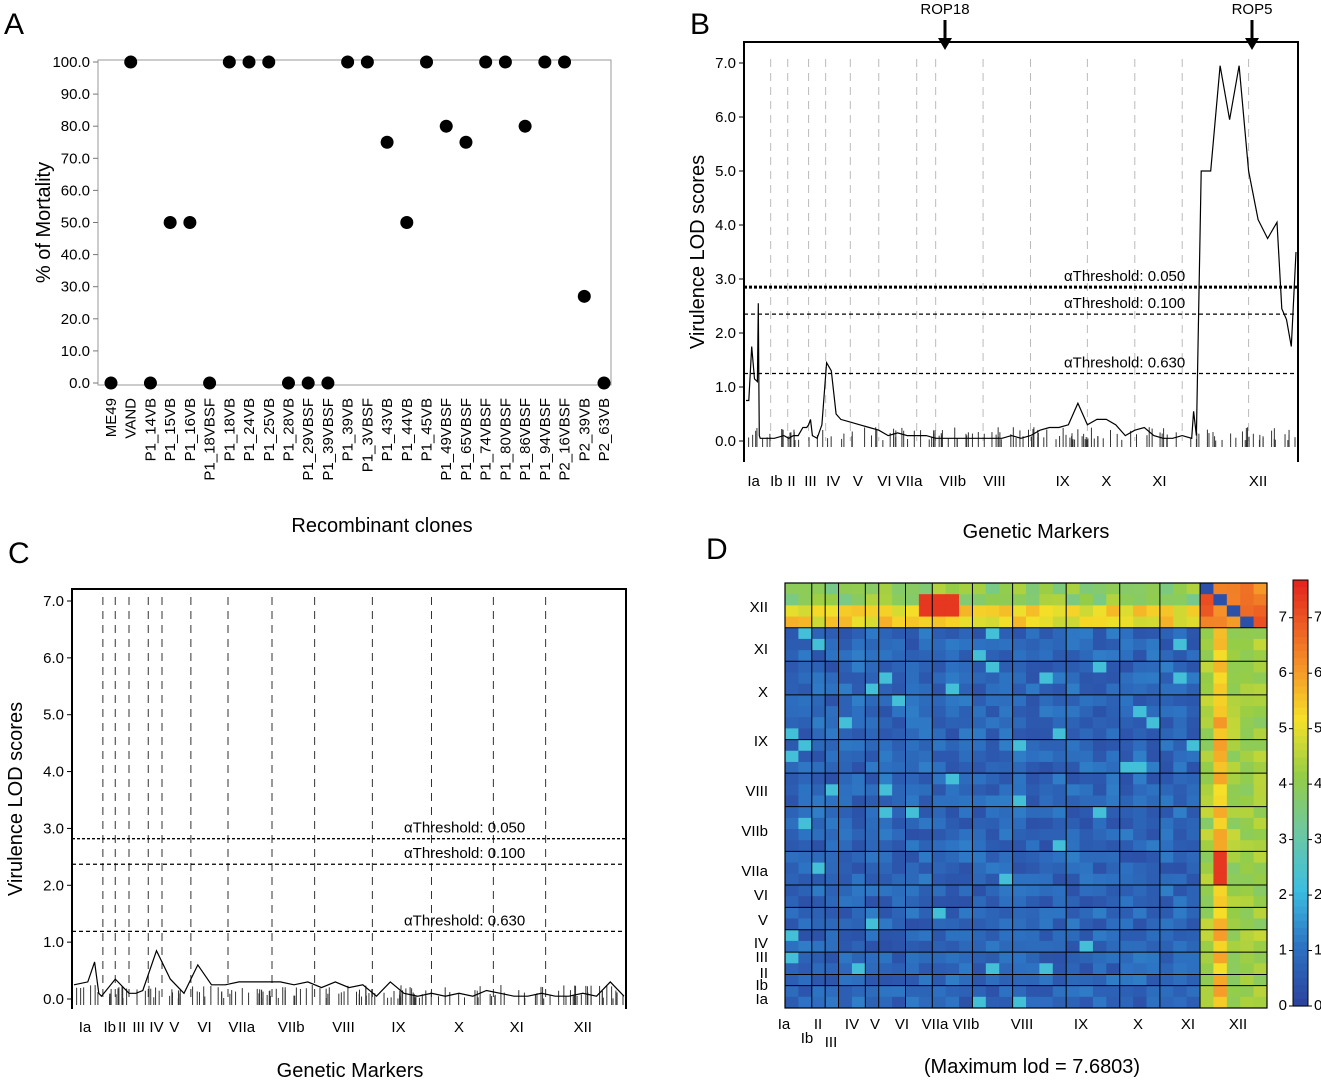 The height and width of the screenshot is (1080, 1321). Describe the element at coordinates (763, 920) in the screenshot. I see `row-label: V` at that location.